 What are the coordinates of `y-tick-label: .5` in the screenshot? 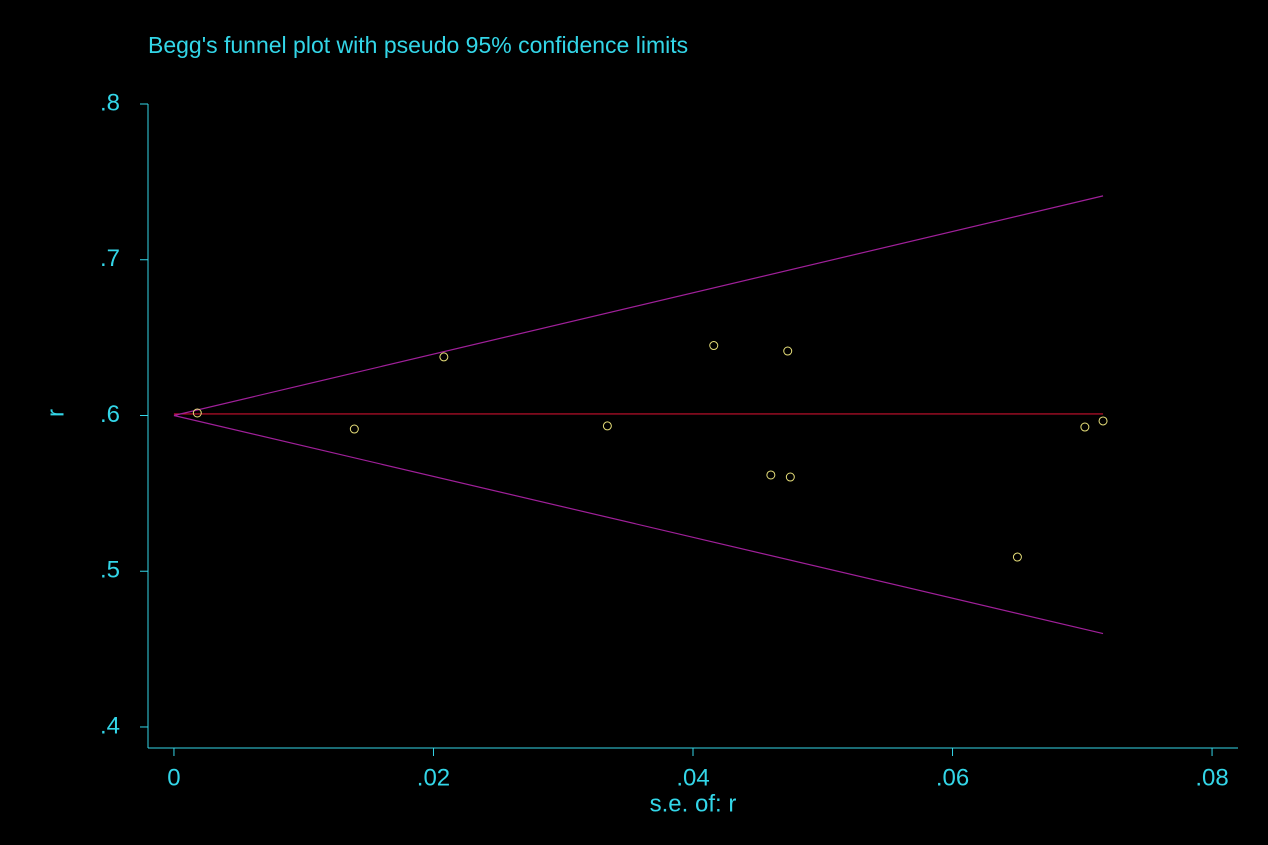 It's located at (110, 570).